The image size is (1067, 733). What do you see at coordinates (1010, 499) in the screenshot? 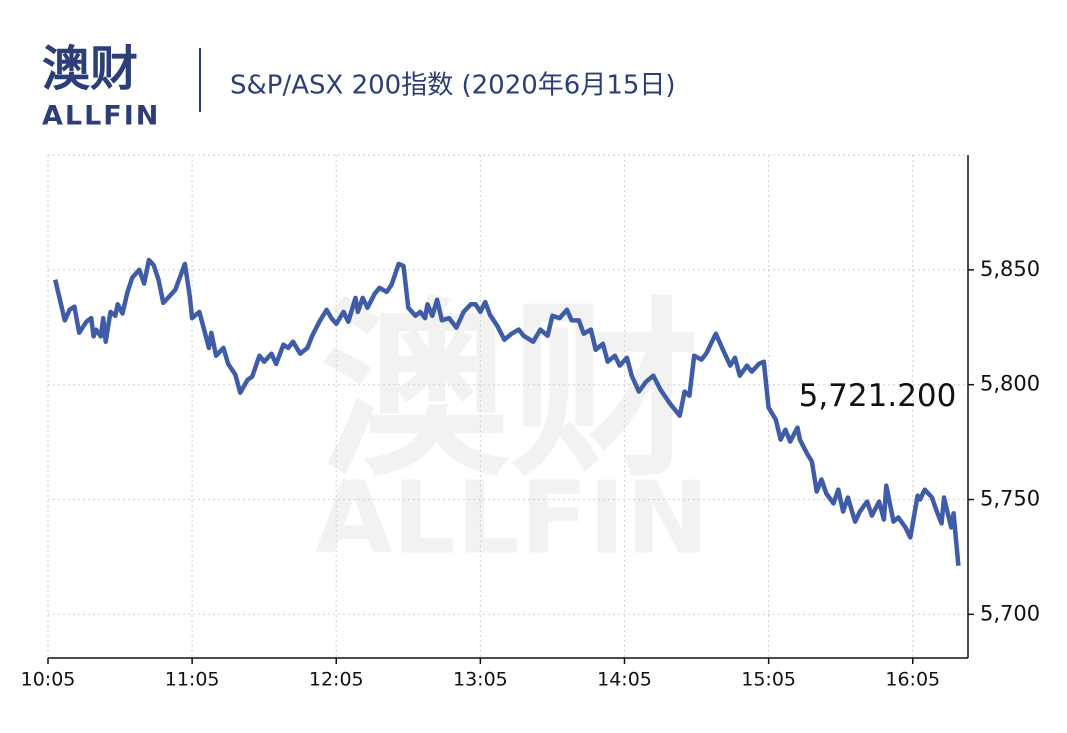
I see `y-tick-label: 5,750` at bounding box center [1010, 499].